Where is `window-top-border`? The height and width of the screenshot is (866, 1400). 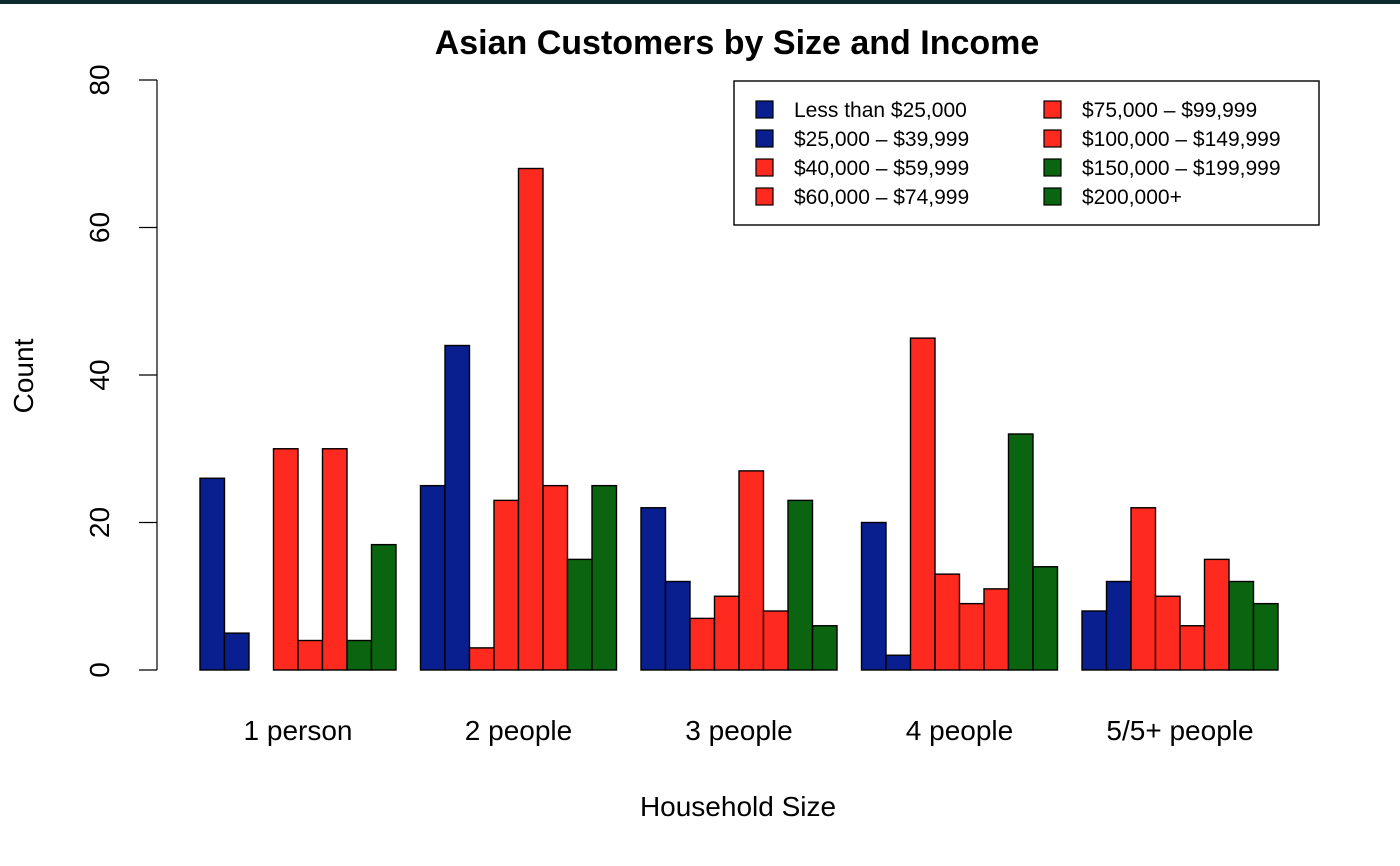 window-top-border is located at coordinates (700, 2).